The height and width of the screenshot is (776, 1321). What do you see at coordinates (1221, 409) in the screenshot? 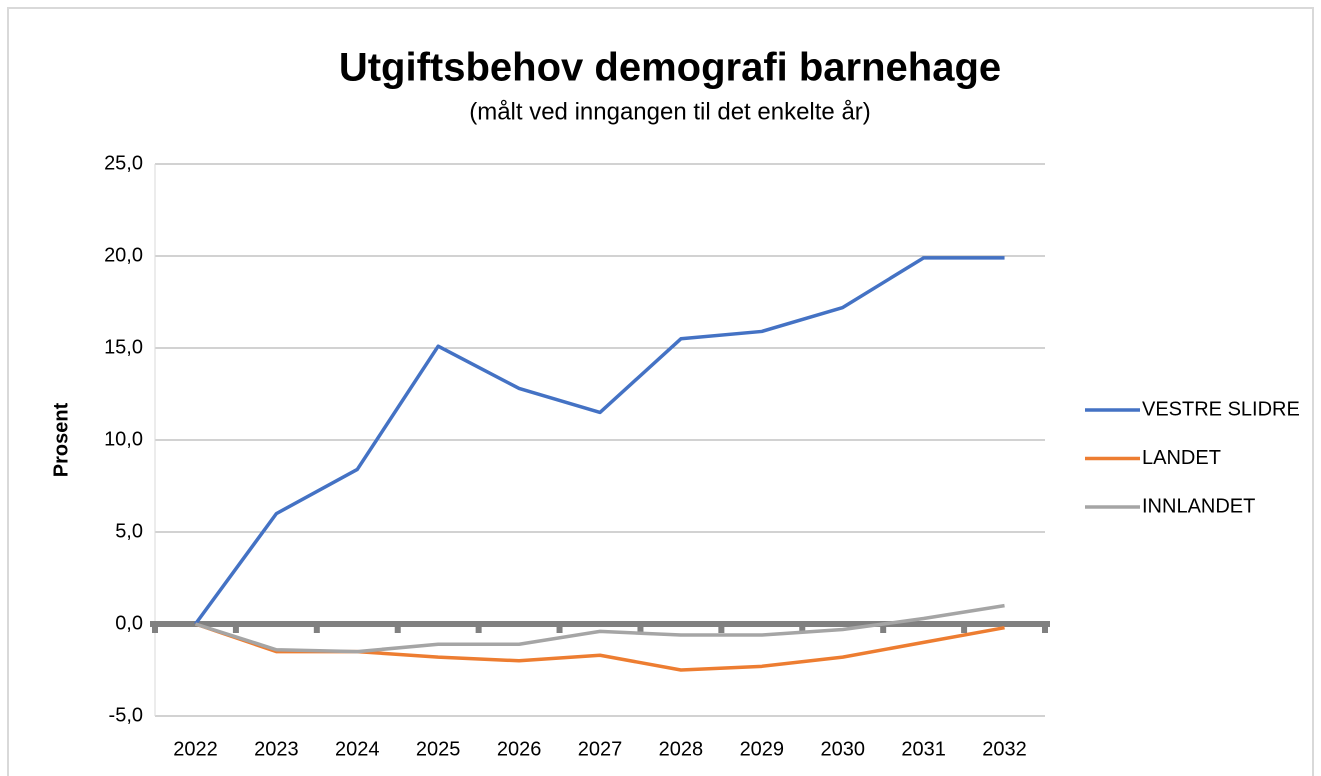
I see `legend-label: VESTRE SLIDRE` at bounding box center [1221, 409].